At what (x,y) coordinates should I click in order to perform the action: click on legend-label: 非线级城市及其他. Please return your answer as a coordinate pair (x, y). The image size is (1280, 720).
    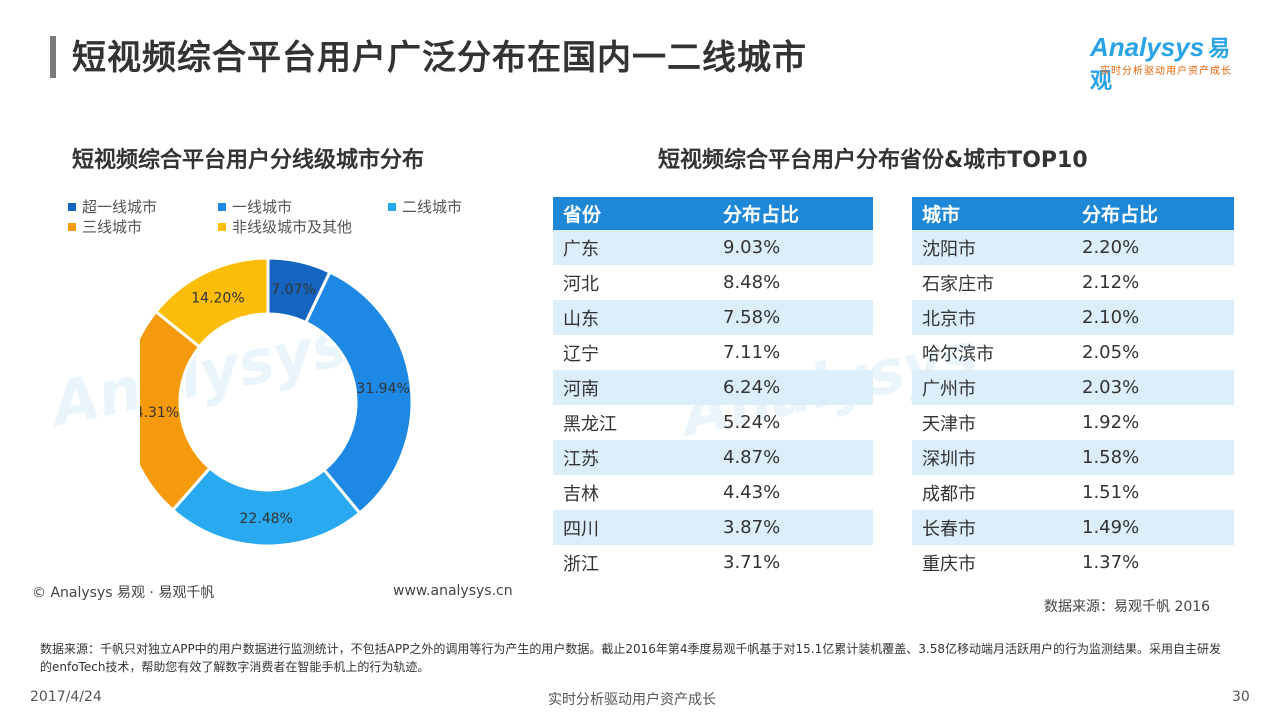
    Looking at the image, I should click on (292, 227).